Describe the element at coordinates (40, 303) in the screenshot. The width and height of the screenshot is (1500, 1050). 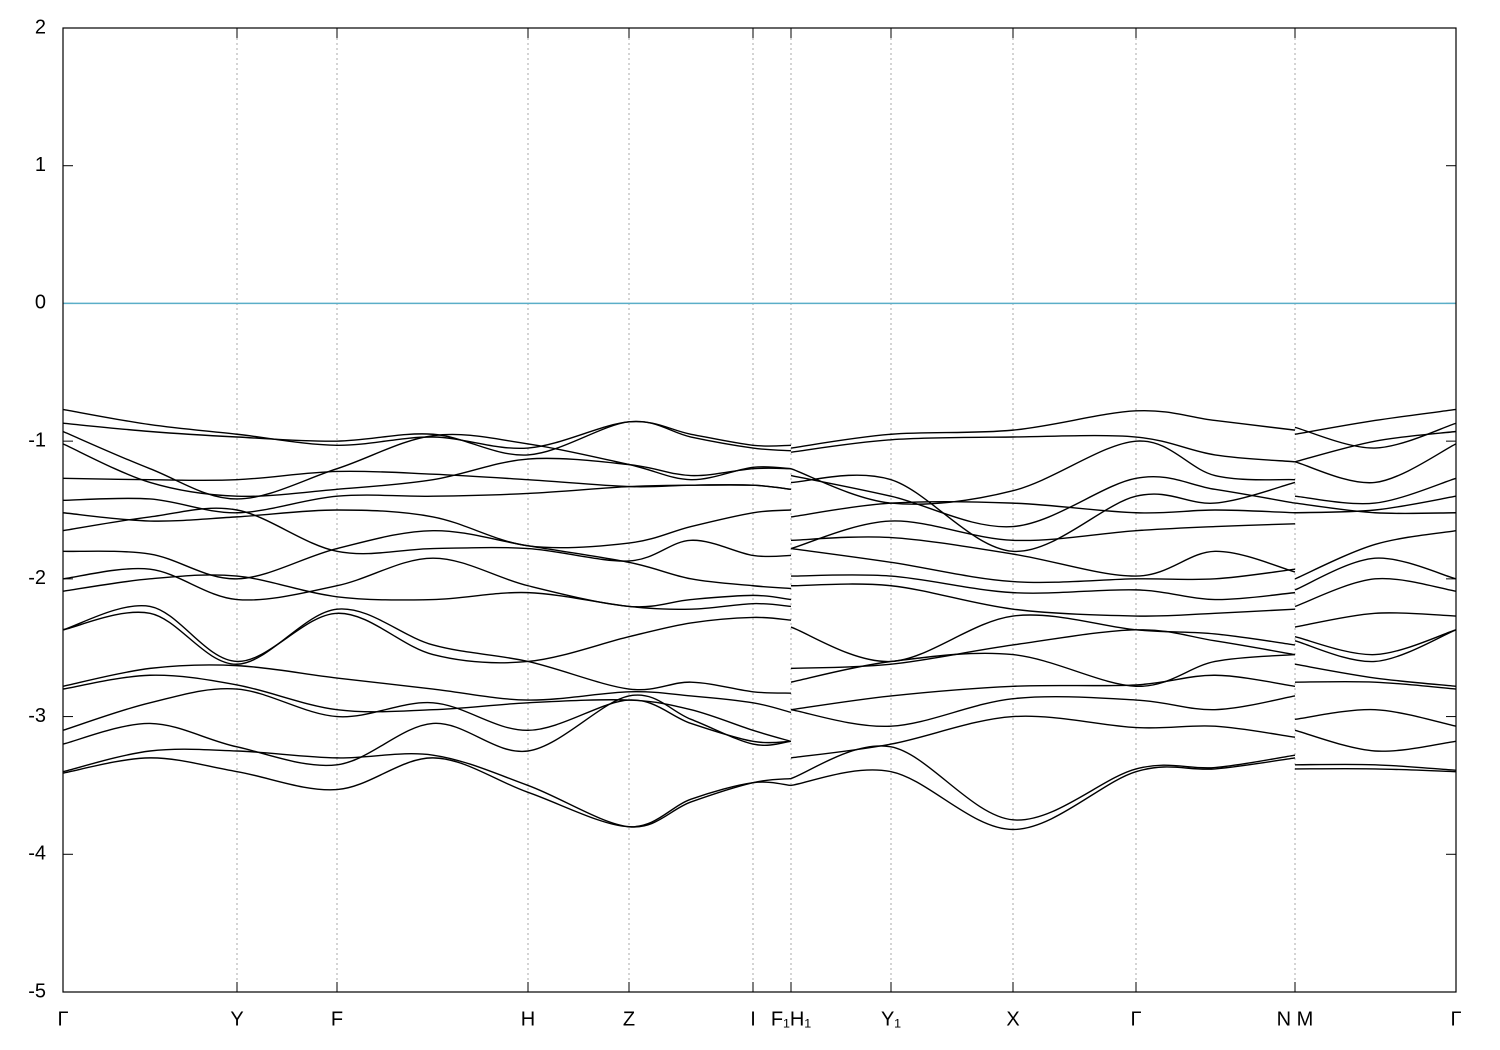
I see `y-tick-label: 0` at that location.